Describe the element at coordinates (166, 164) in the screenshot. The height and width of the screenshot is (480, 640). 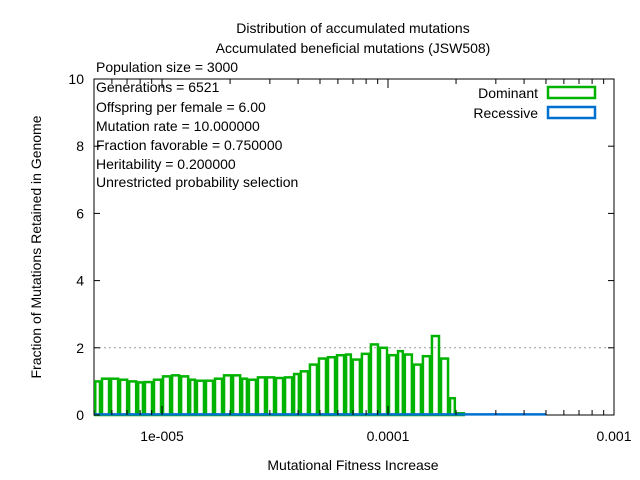
I see `annotation-heritability: Heritability = 0.200000` at that location.